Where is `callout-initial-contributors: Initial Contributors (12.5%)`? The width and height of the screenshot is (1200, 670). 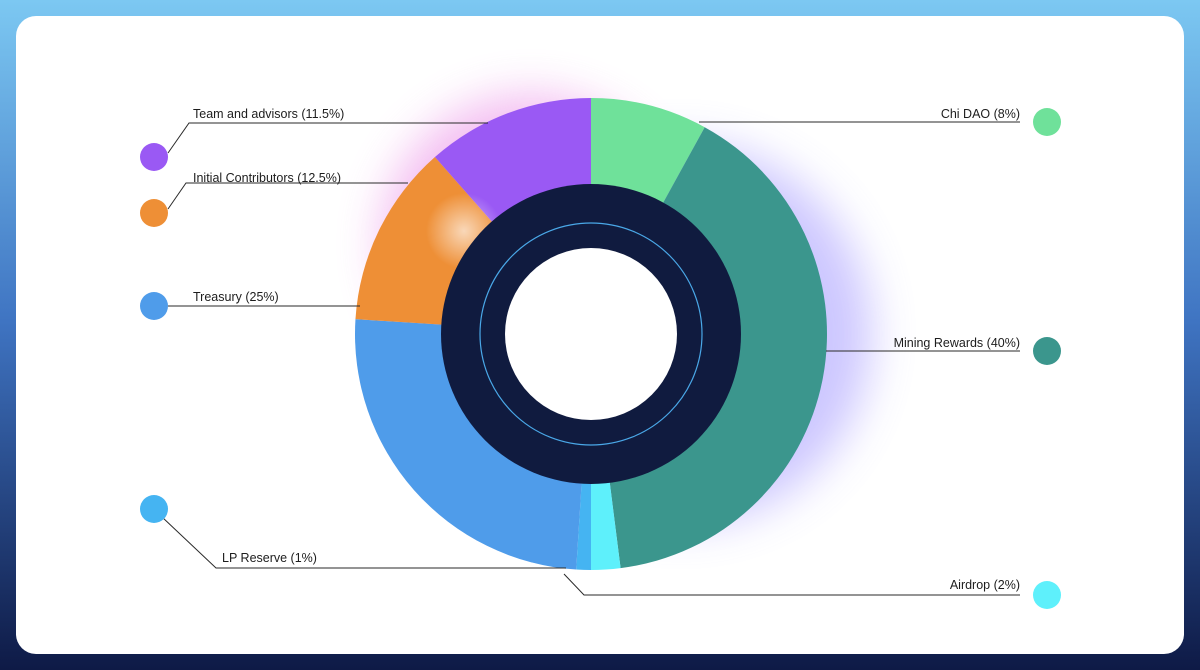
callout-initial-contributors: Initial Contributors (12.5%) is located at coordinates (274, 199).